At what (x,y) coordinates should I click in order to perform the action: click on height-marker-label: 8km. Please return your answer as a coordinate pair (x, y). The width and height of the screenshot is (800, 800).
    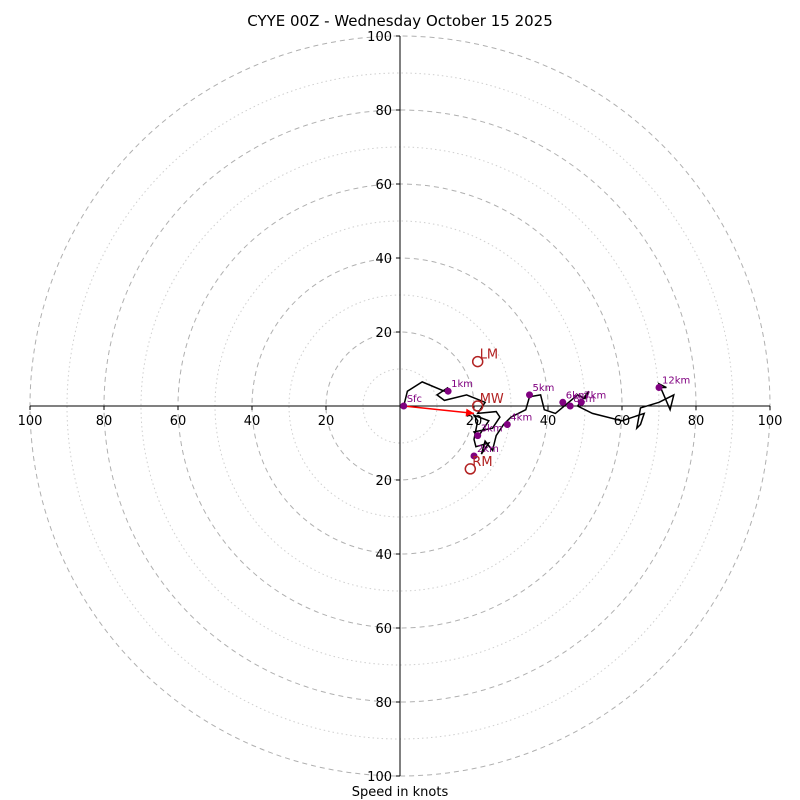
    Looking at the image, I should click on (584, 399).